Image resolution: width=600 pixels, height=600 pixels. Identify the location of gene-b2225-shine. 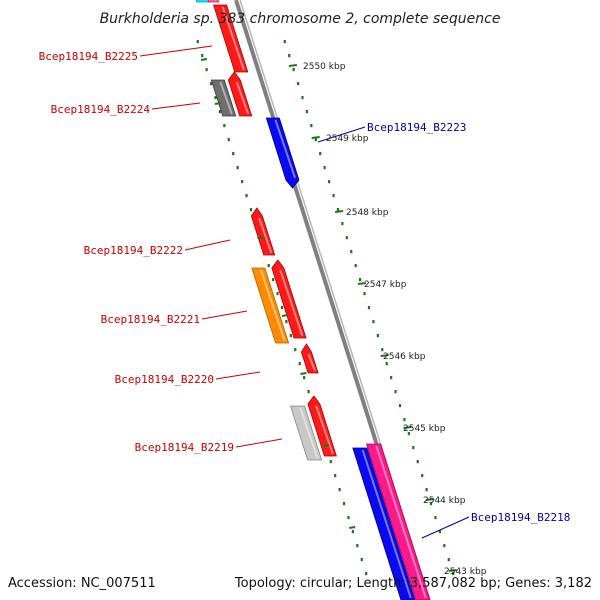
(233, 38).